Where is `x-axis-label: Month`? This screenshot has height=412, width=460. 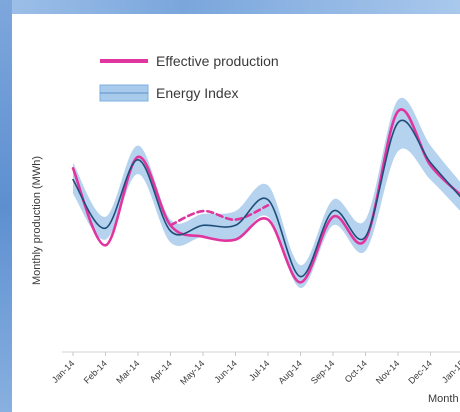
x-axis-label: Month is located at coordinates (443, 399).